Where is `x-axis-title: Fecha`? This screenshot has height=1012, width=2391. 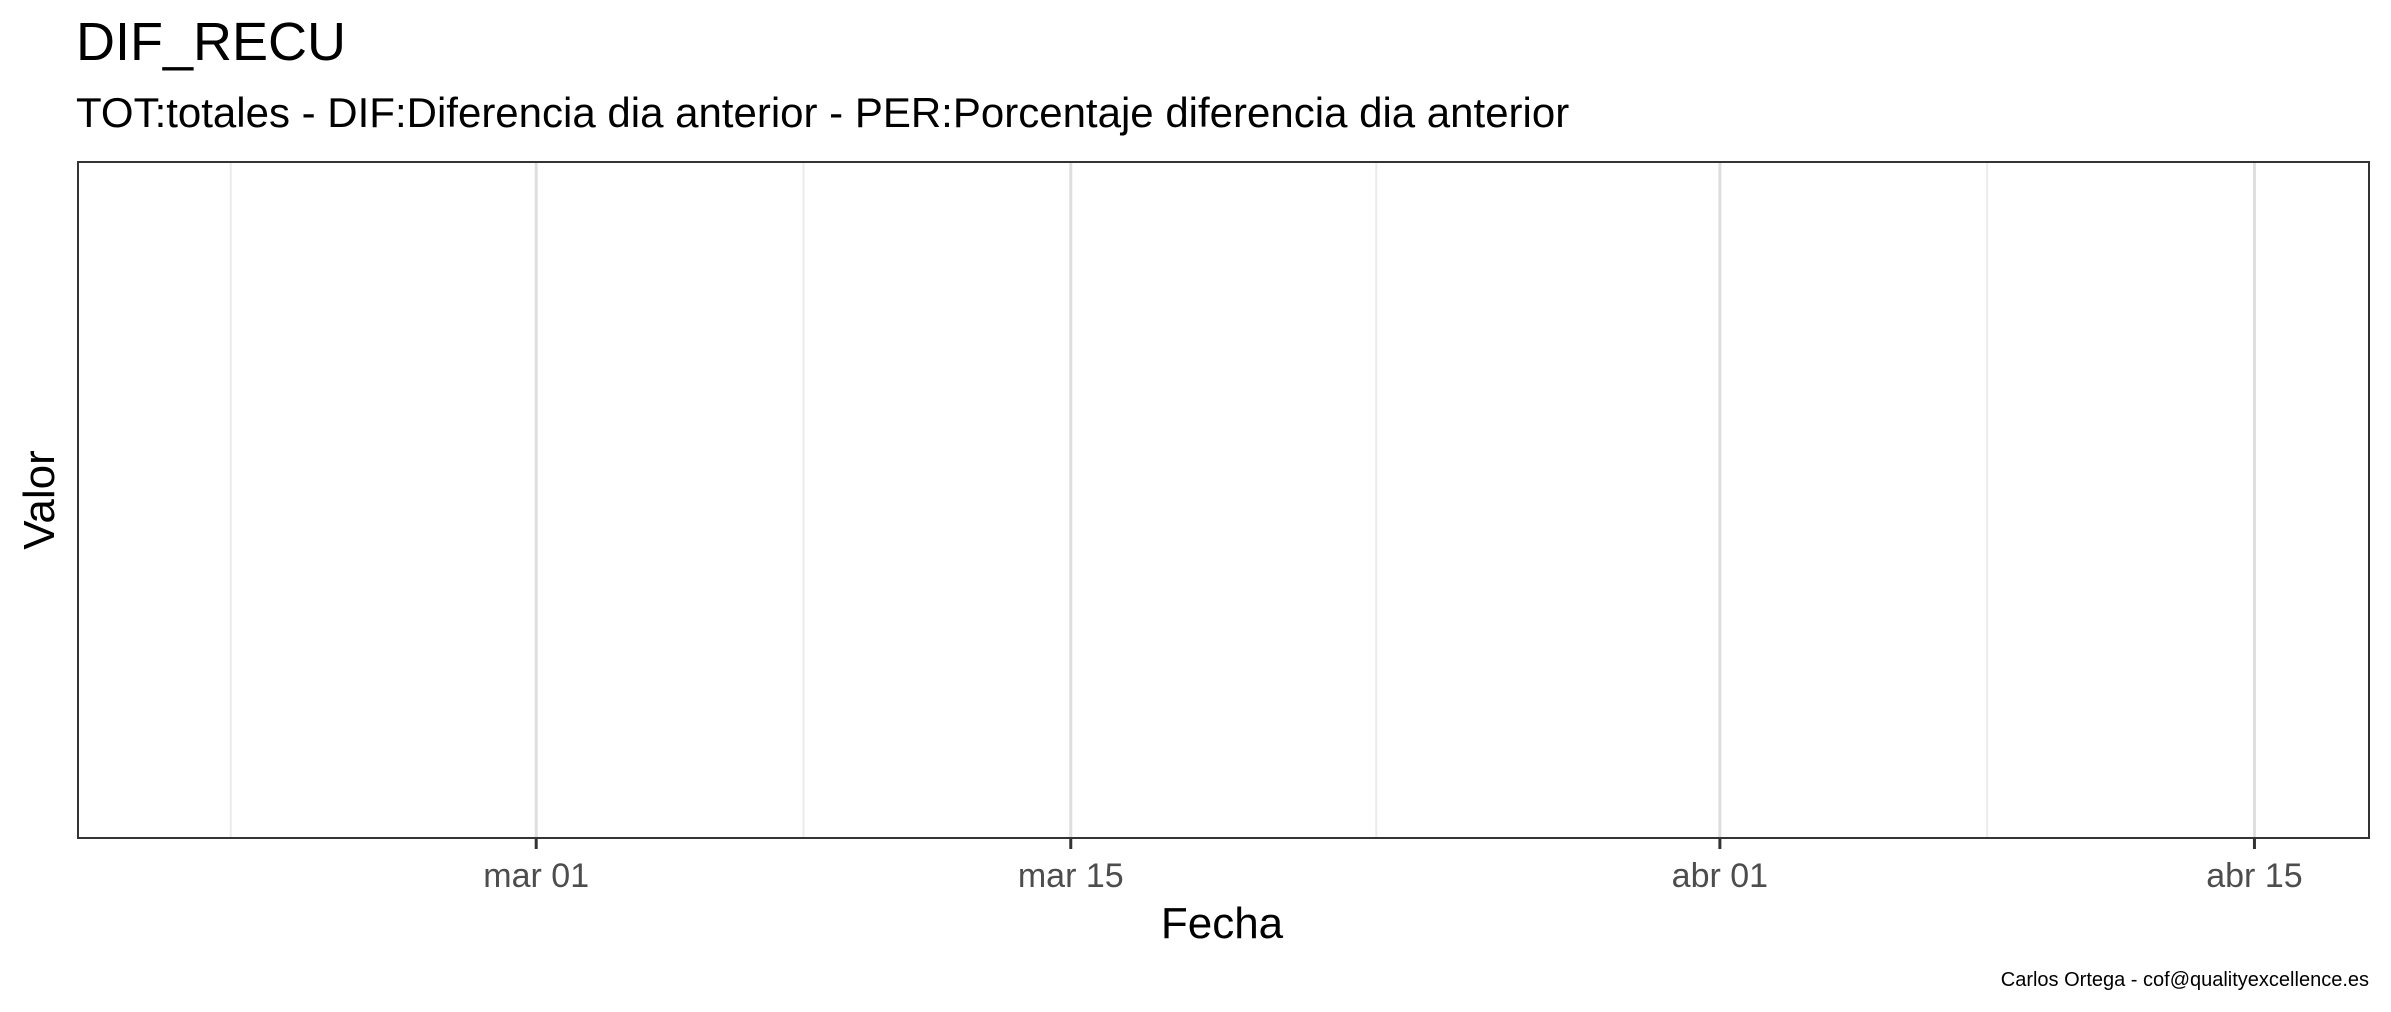
x-axis-title: Fecha is located at coordinates (1222, 923).